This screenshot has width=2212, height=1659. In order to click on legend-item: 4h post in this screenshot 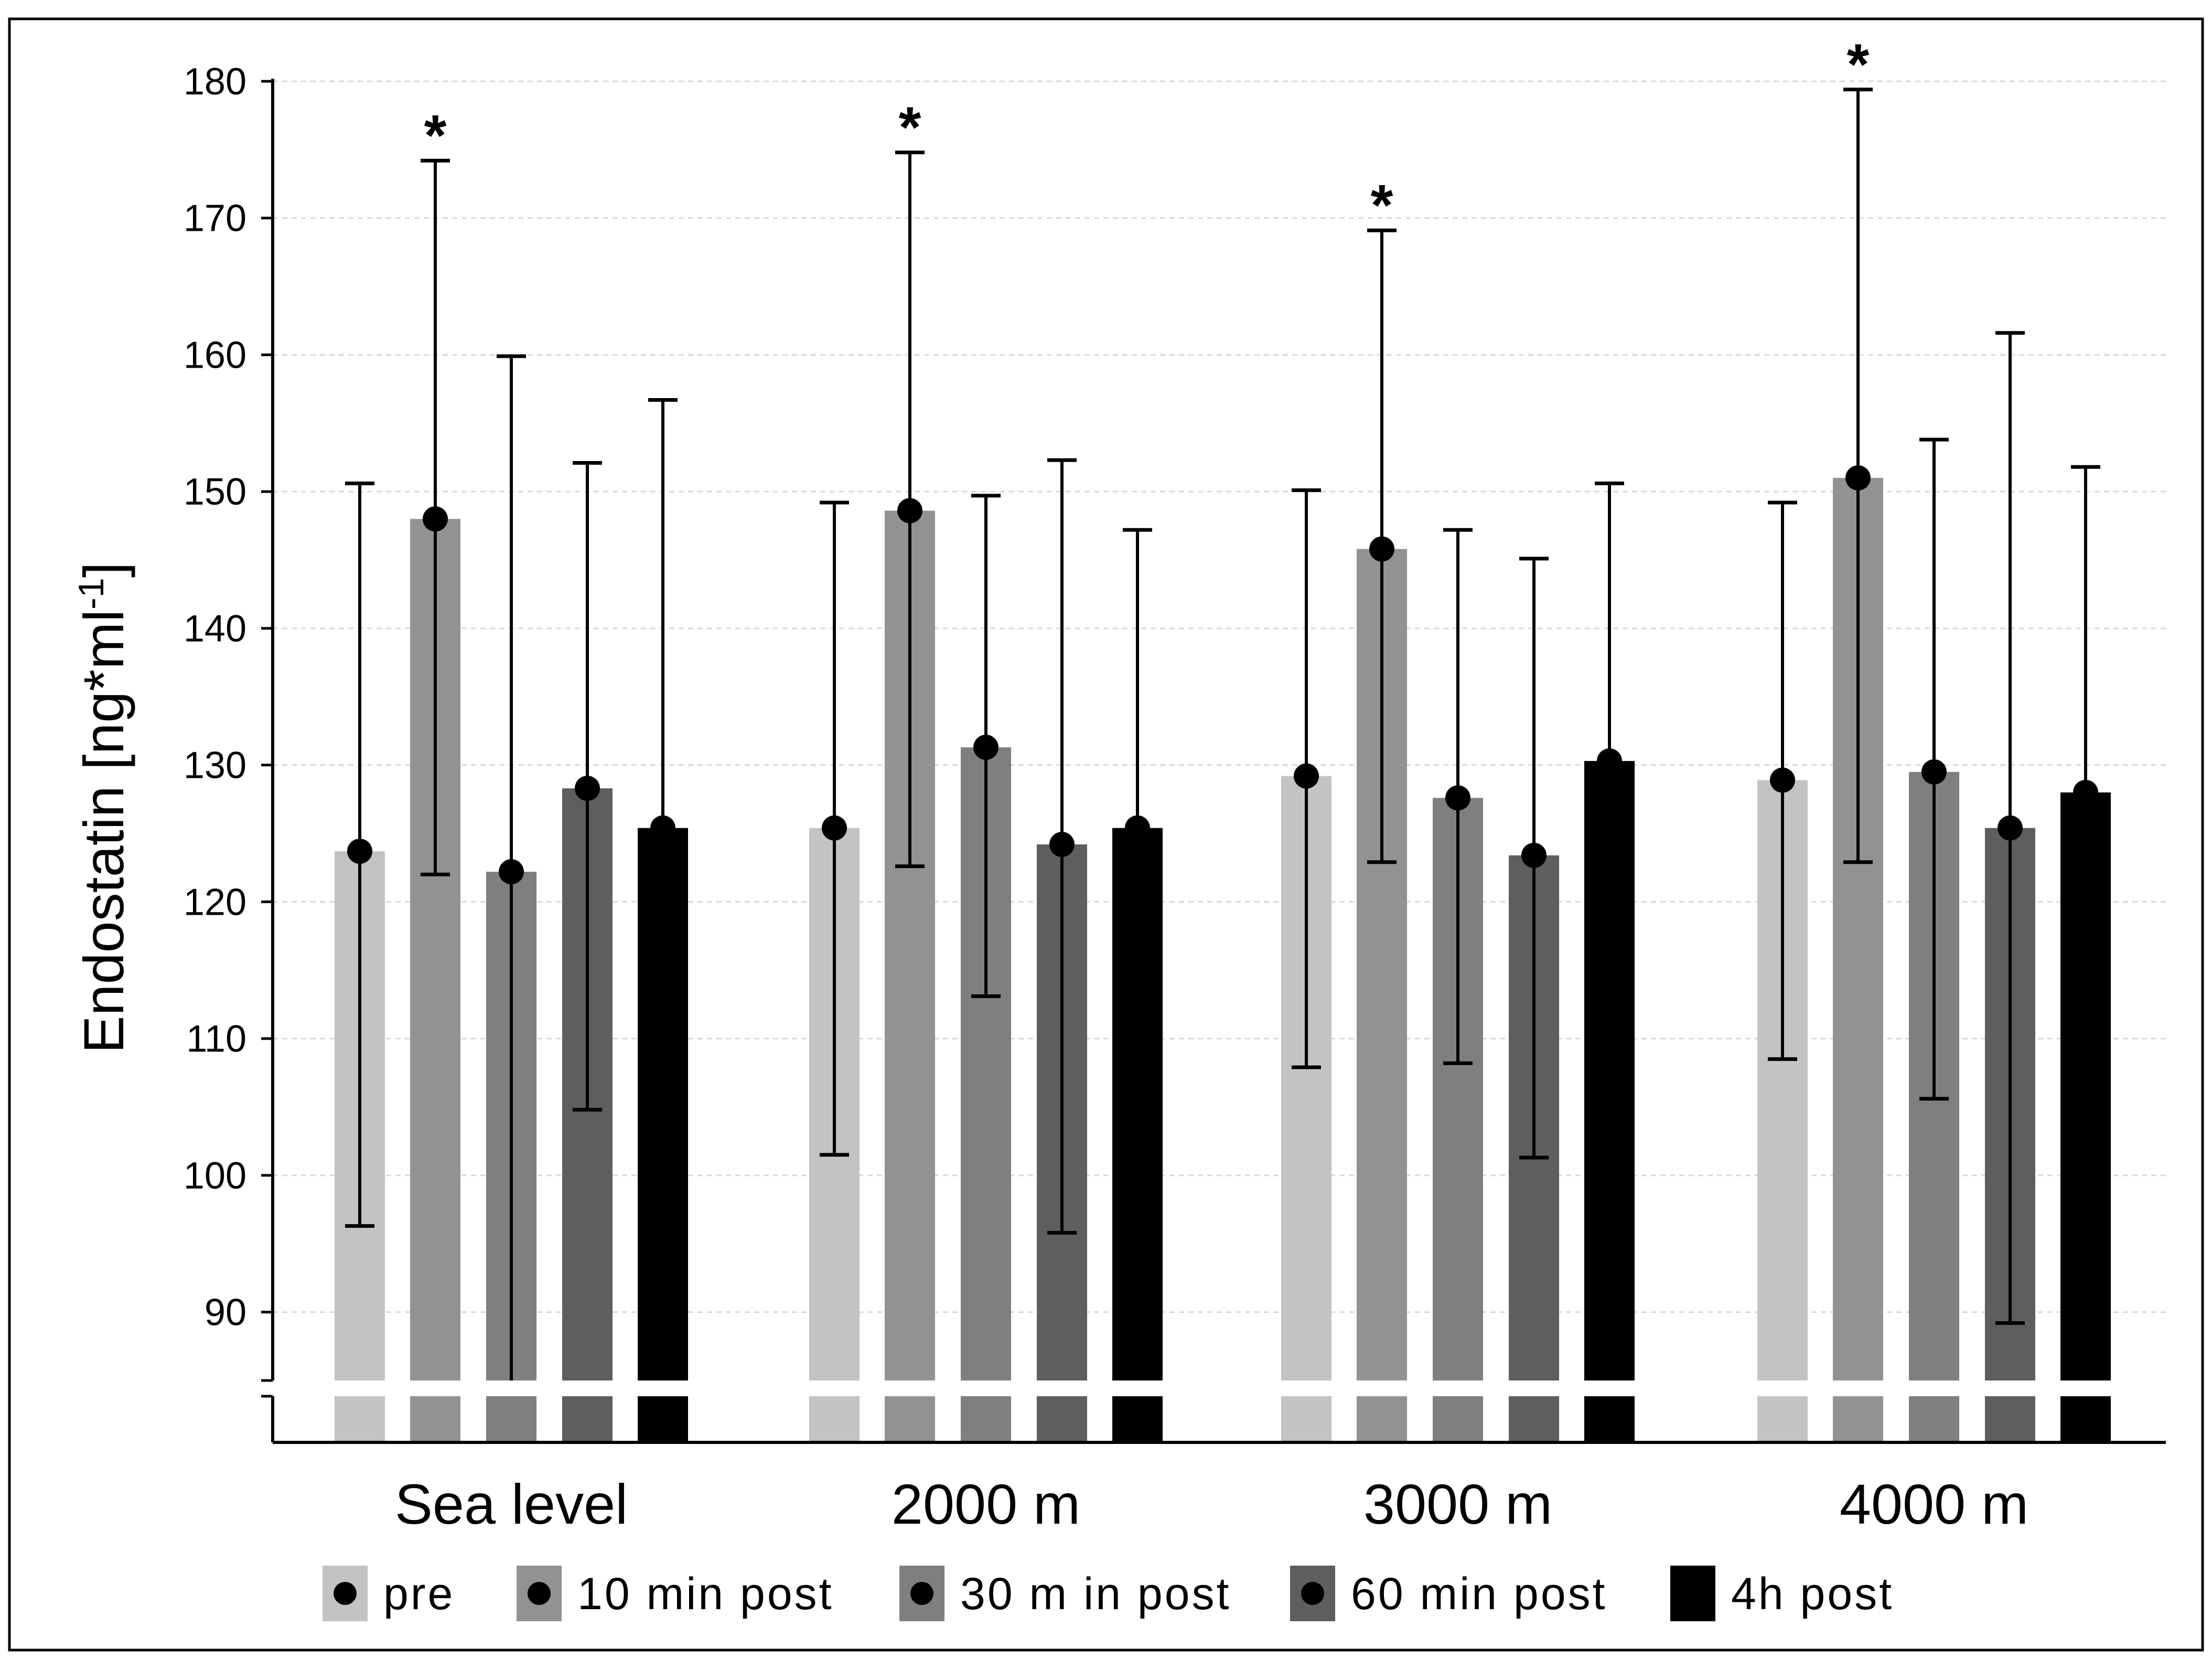, I will do `click(1782, 1593)`.